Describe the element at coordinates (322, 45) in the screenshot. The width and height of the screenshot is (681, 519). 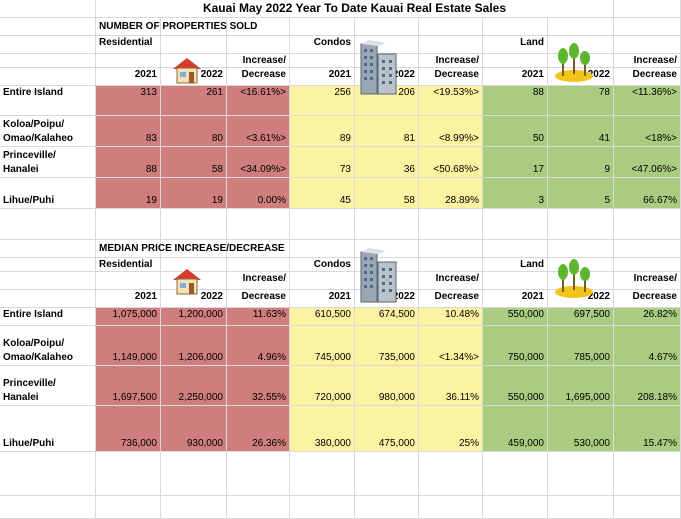
I see `condos-label: Condos` at that location.